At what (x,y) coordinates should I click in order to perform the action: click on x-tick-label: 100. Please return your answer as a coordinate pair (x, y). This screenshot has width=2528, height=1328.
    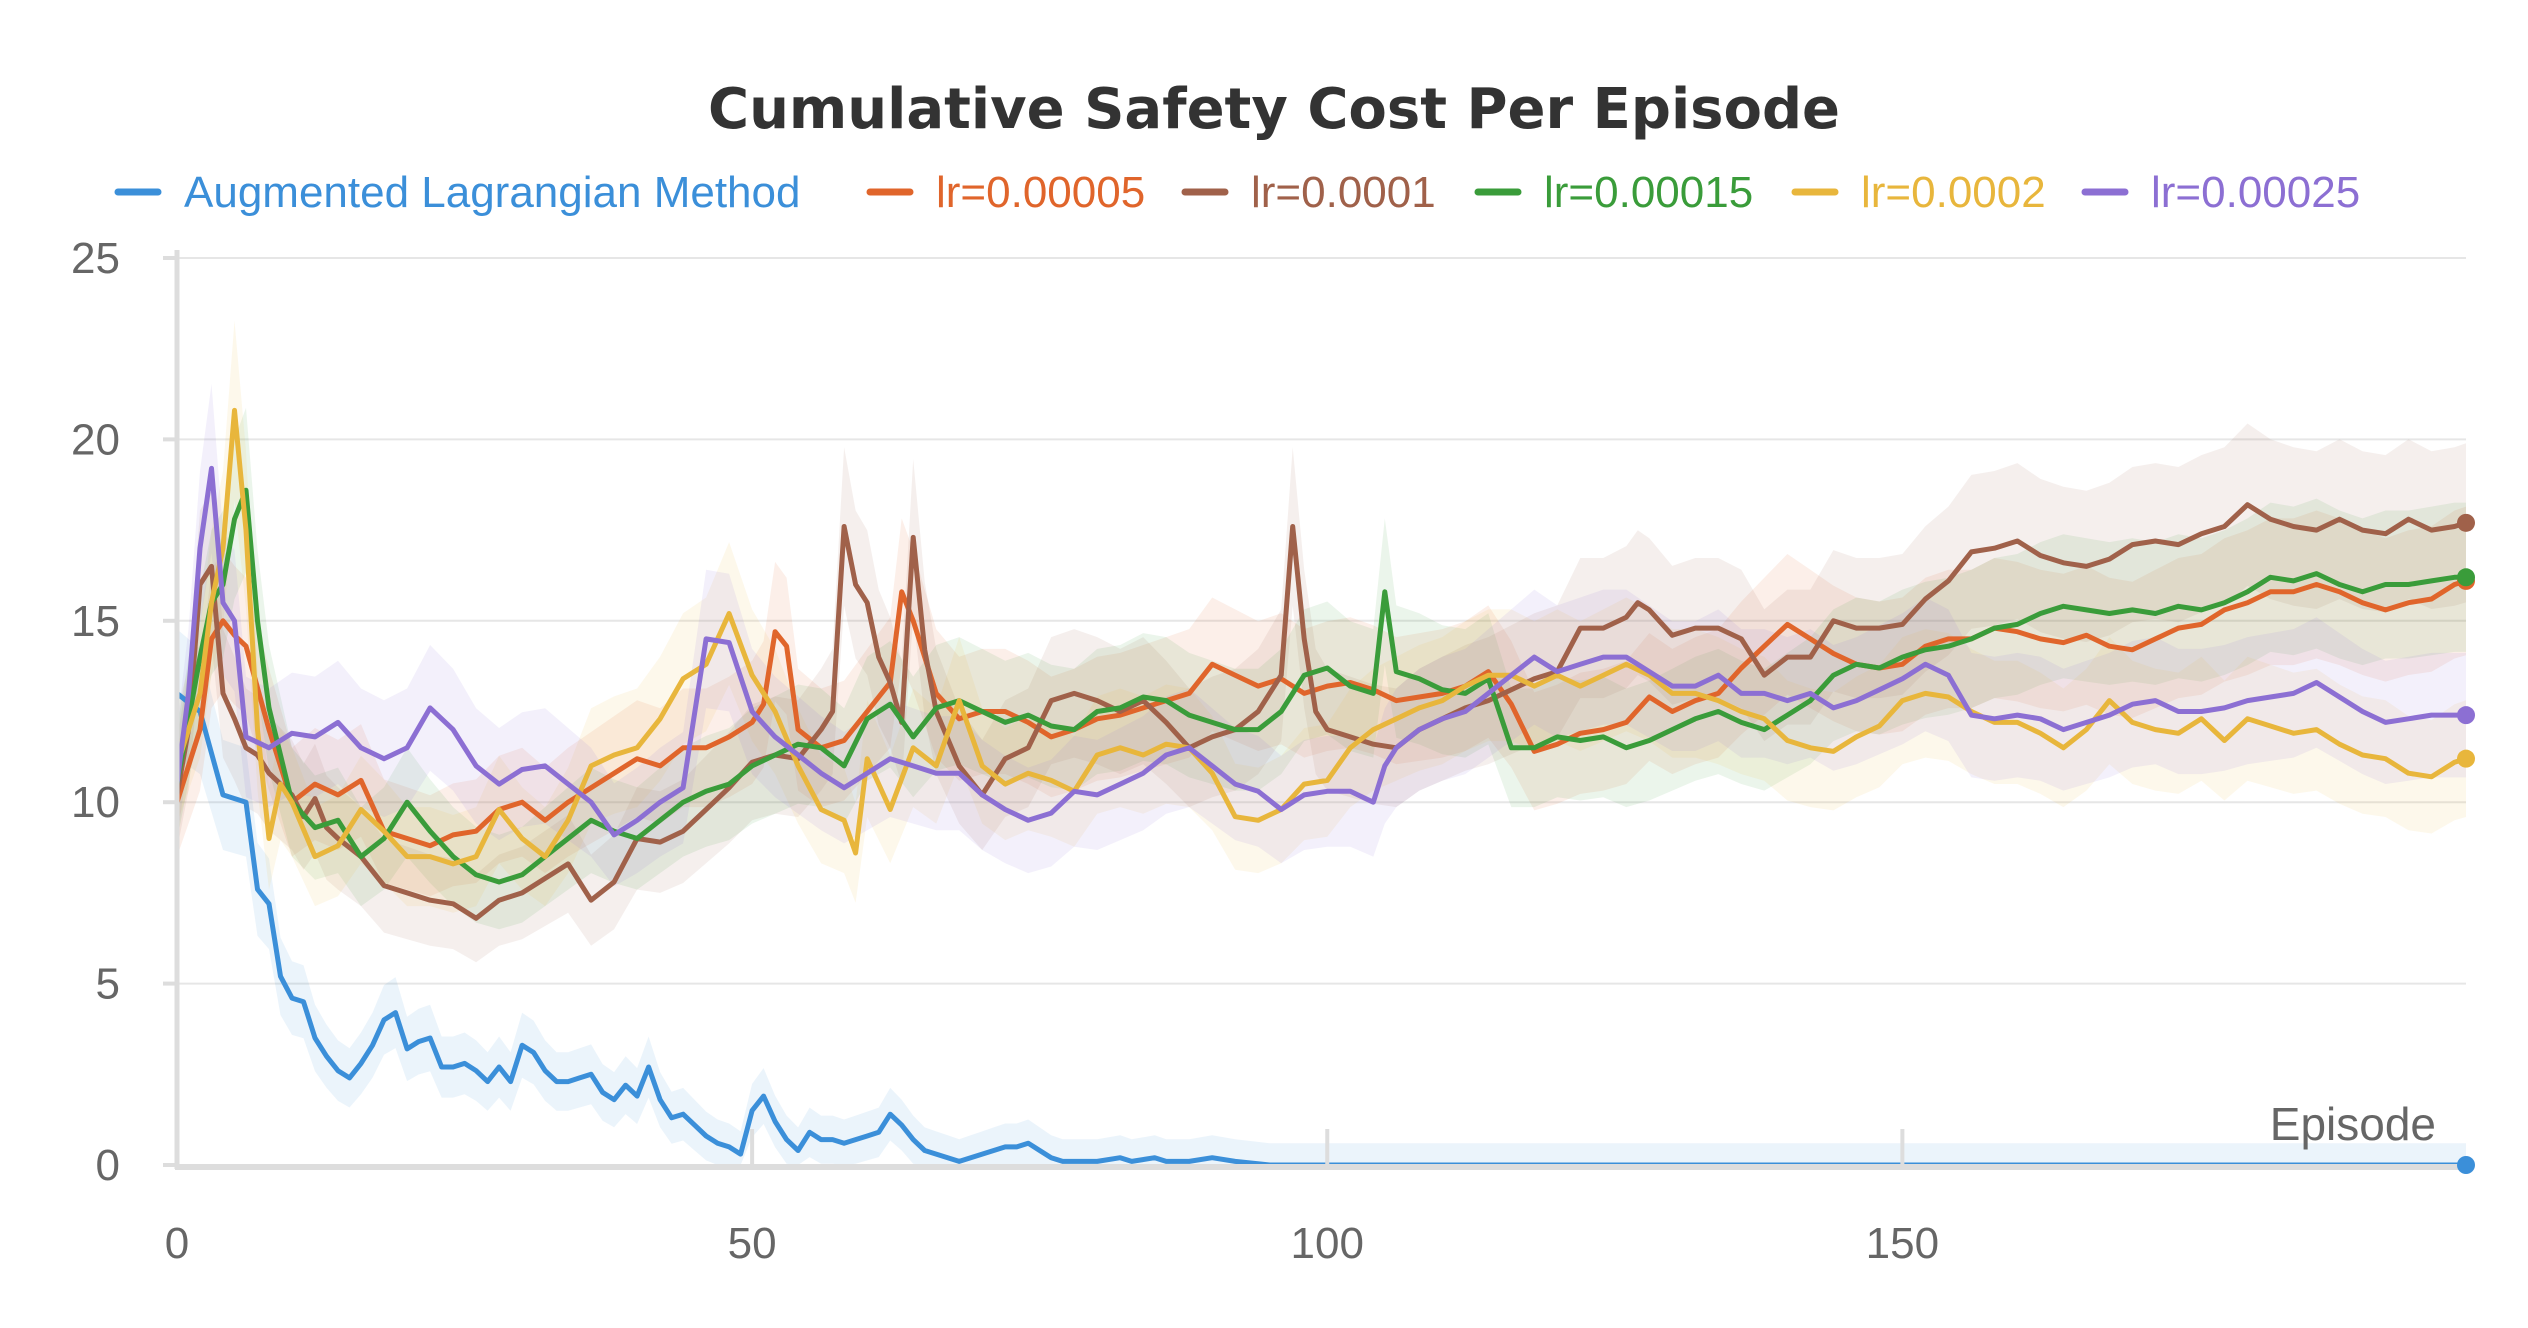
    Looking at the image, I should click on (1327, 1243).